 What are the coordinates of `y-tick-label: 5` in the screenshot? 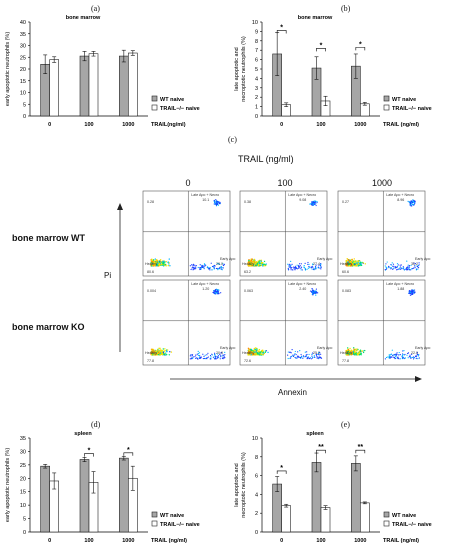 It's located at (256, 70).